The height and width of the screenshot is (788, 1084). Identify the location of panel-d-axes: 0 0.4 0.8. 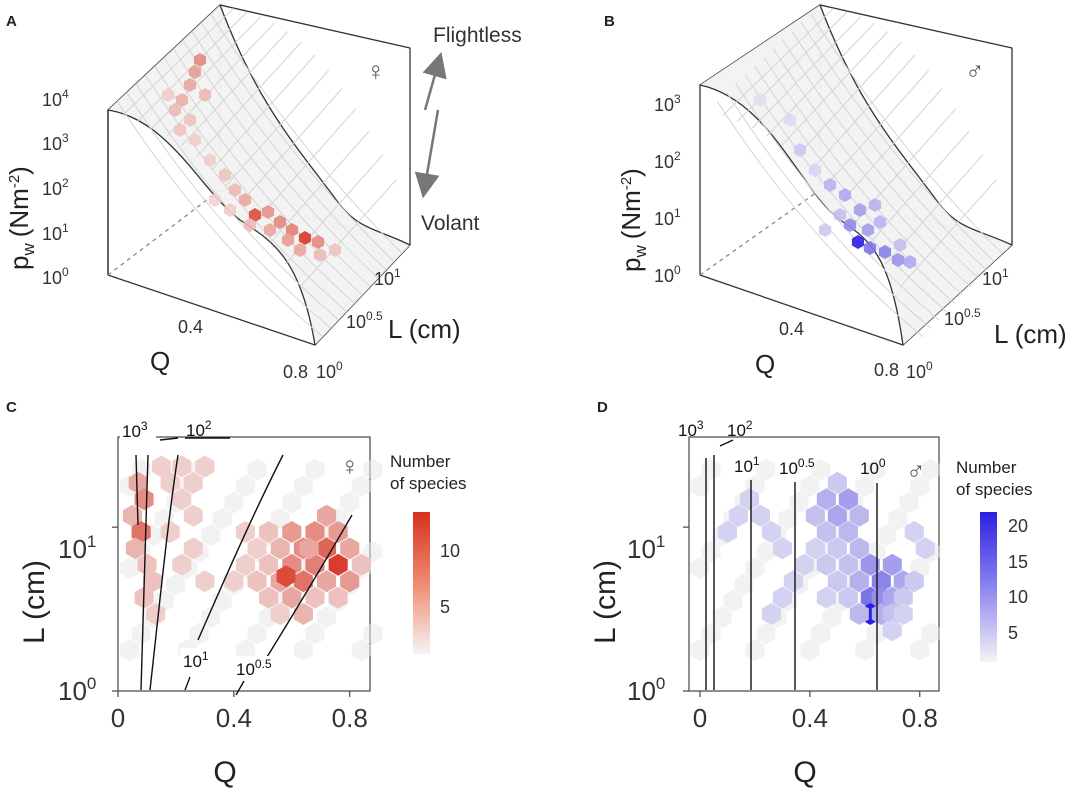
(810, 629).